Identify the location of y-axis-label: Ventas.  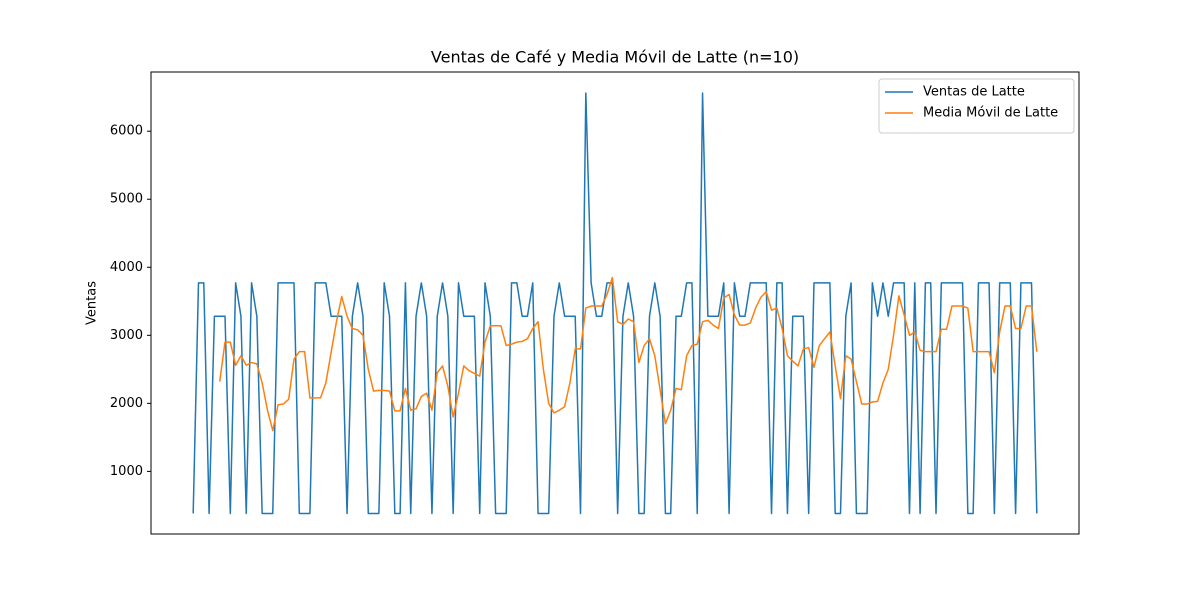
(92, 303).